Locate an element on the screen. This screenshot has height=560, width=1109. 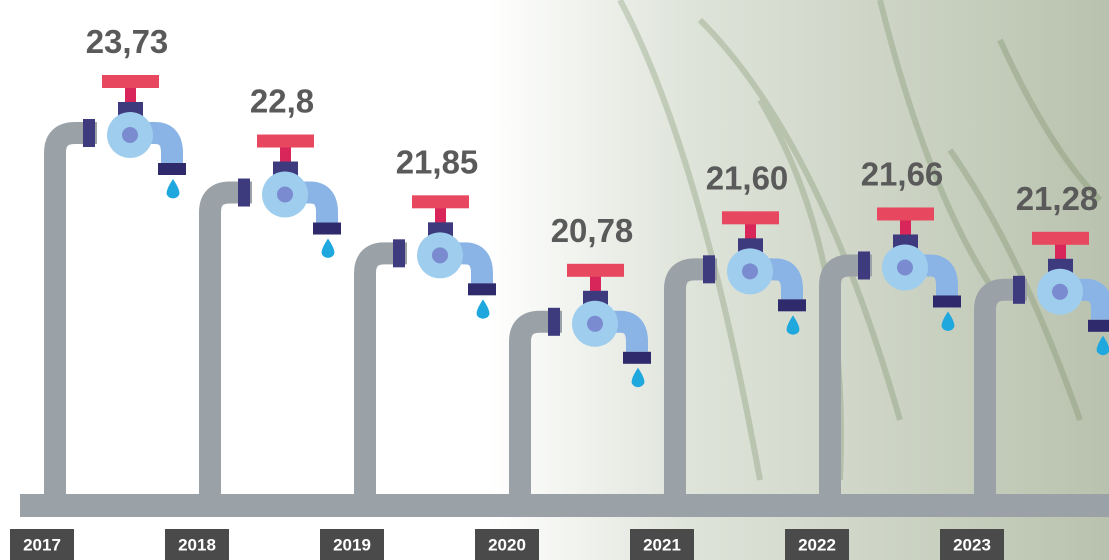
value-label: 21,60 is located at coordinates (747, 177).